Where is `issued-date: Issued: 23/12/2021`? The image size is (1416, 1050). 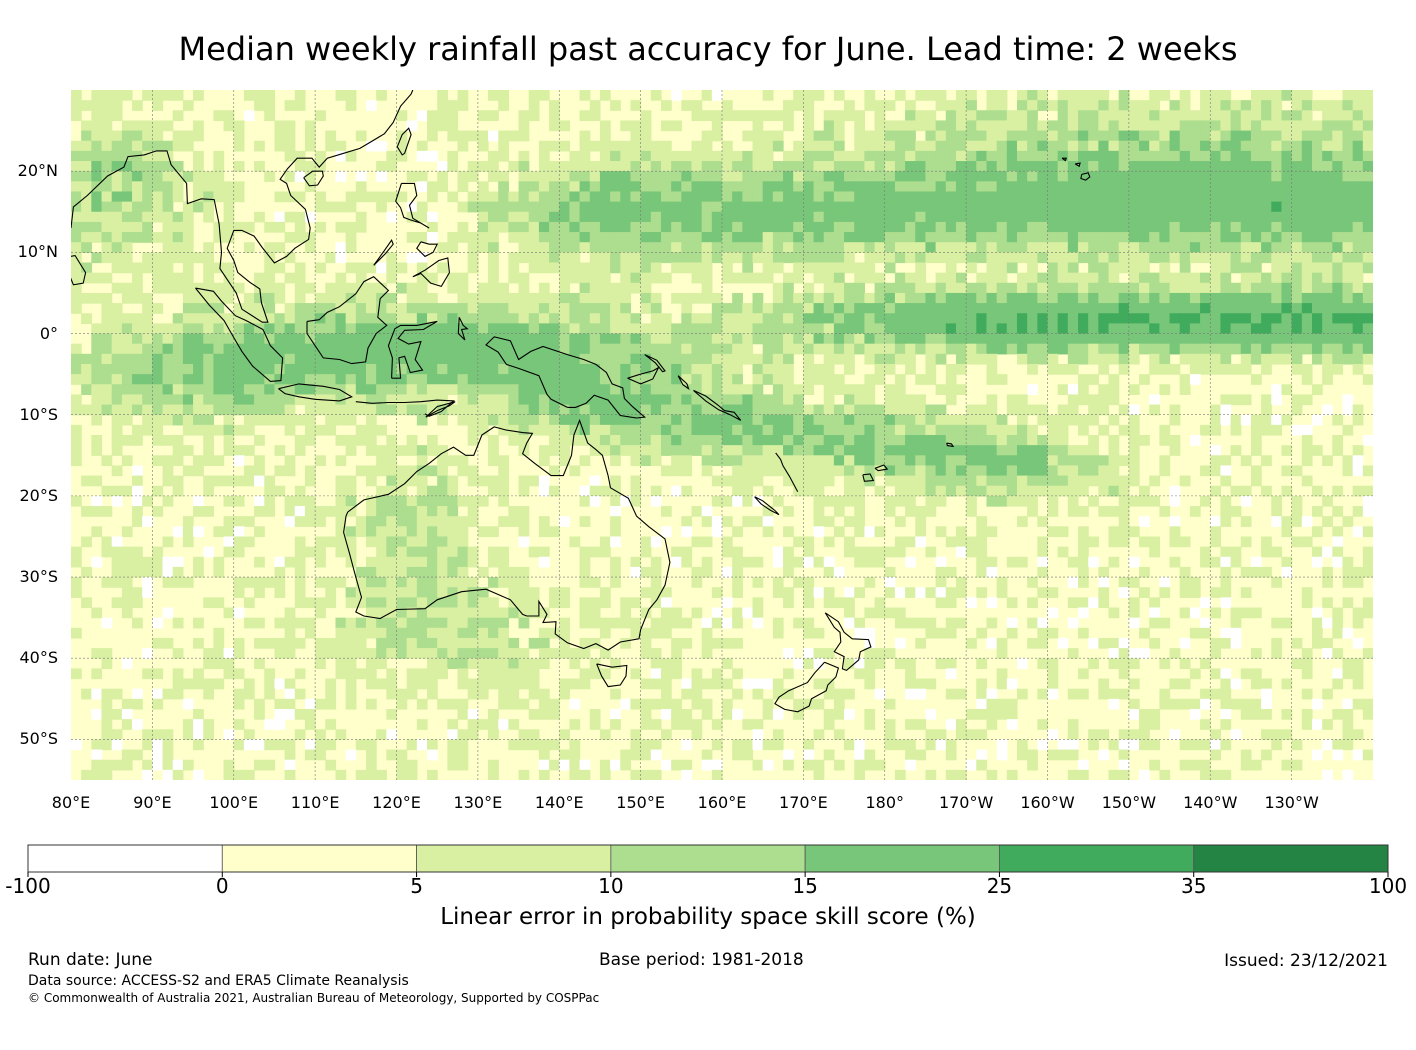
issued-date: Issued: 23/12/2021 is located at coordinates (1306, 961).